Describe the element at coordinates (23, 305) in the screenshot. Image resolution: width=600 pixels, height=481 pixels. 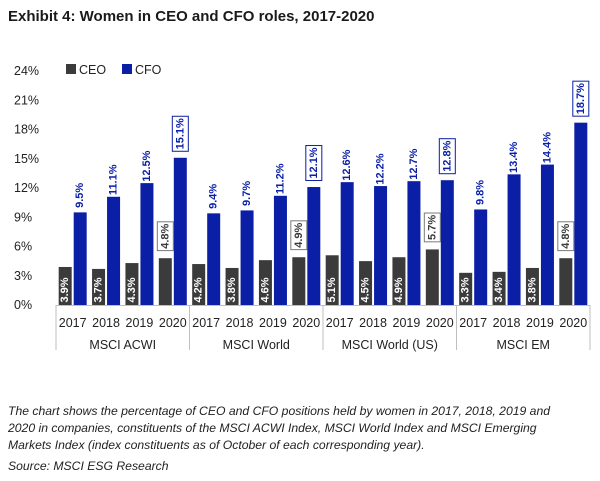
I see `y-tick-label: 0%` at that location.